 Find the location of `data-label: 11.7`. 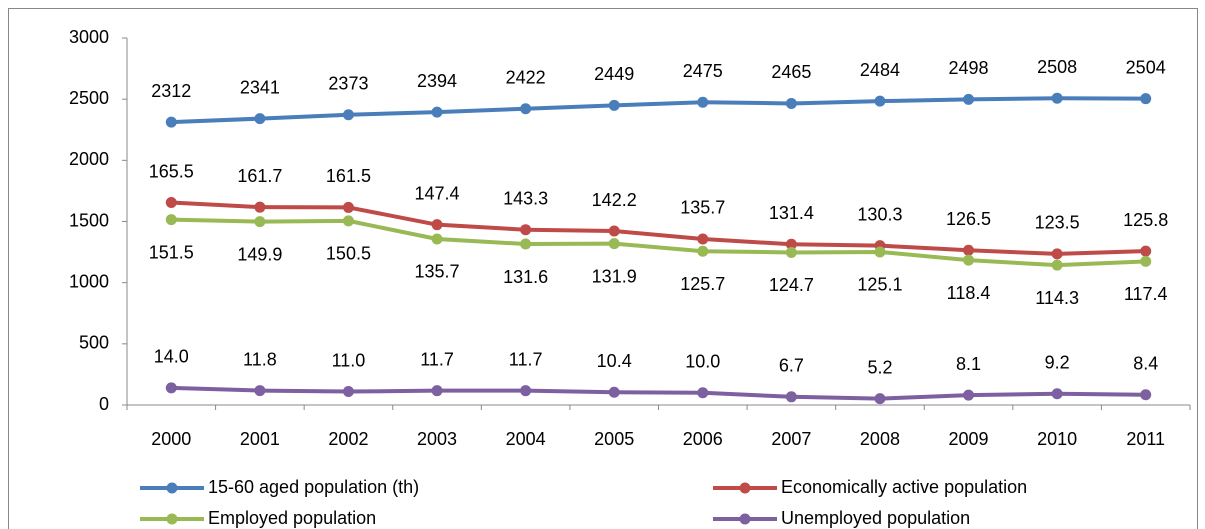

data-label: 11.7 is located at coordinates (437, 359).